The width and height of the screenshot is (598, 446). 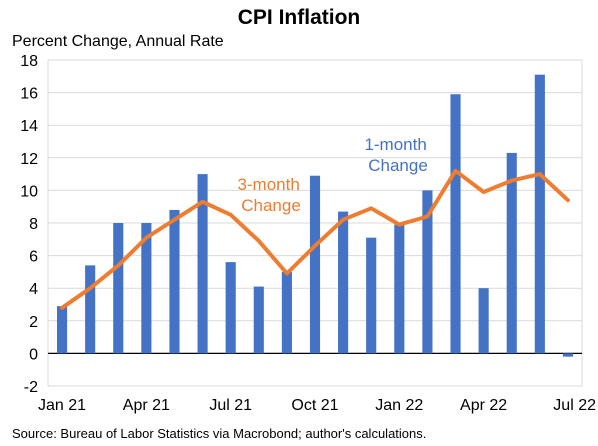 What do you see at coordinates (29, 191) in the screenshot?
I see `y-tick-label: 10` at bounding box center [29, 191].